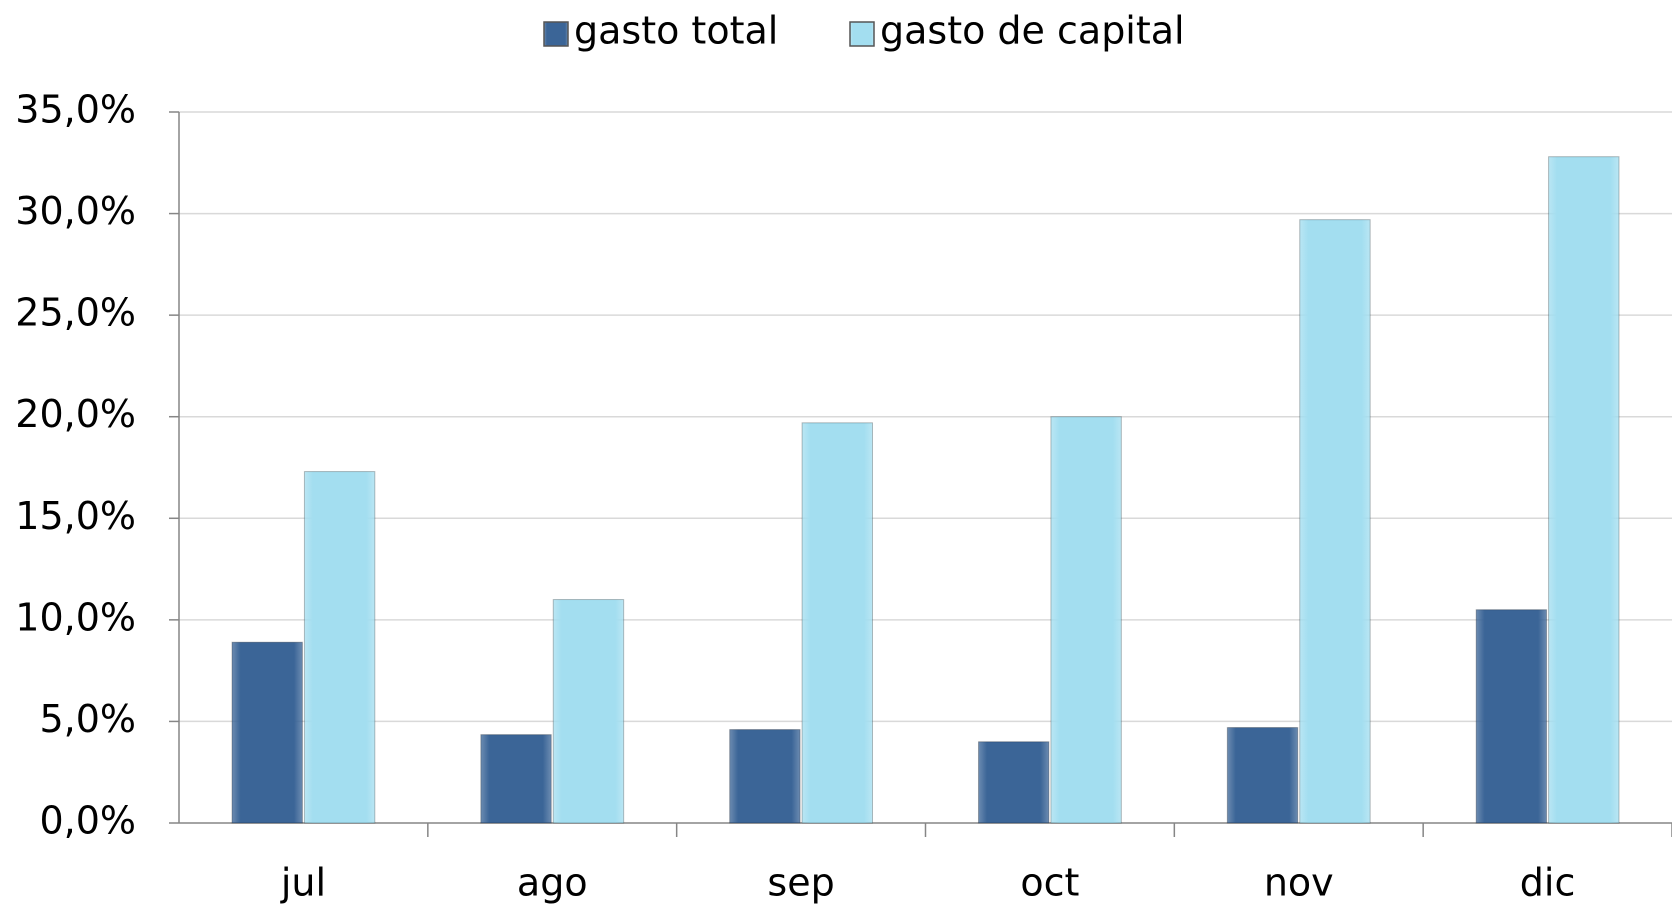  Describe the element at coordinates (75, 211) in the screenshot. I see `y-tick-label: 30,0%` at that location.